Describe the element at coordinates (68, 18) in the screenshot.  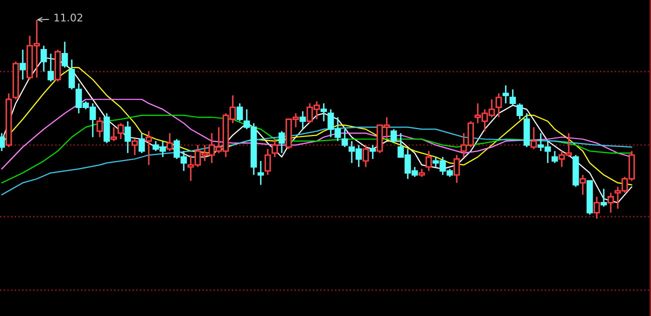
I see `annotation: 11.02` at that location.